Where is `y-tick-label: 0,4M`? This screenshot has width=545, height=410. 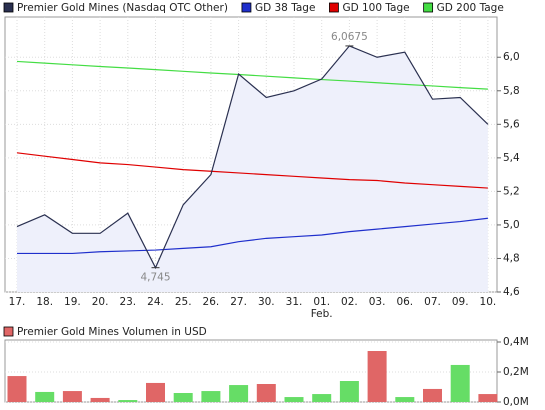 y-tick-label: 0,4M is located at coordinates (516, 342).